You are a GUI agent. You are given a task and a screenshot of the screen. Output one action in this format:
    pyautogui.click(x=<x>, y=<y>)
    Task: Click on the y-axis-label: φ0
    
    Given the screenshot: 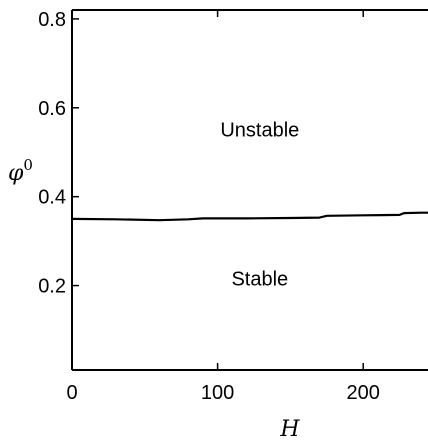 What is the action you would take?
    pyautogui.click(x=20, y=171)
    